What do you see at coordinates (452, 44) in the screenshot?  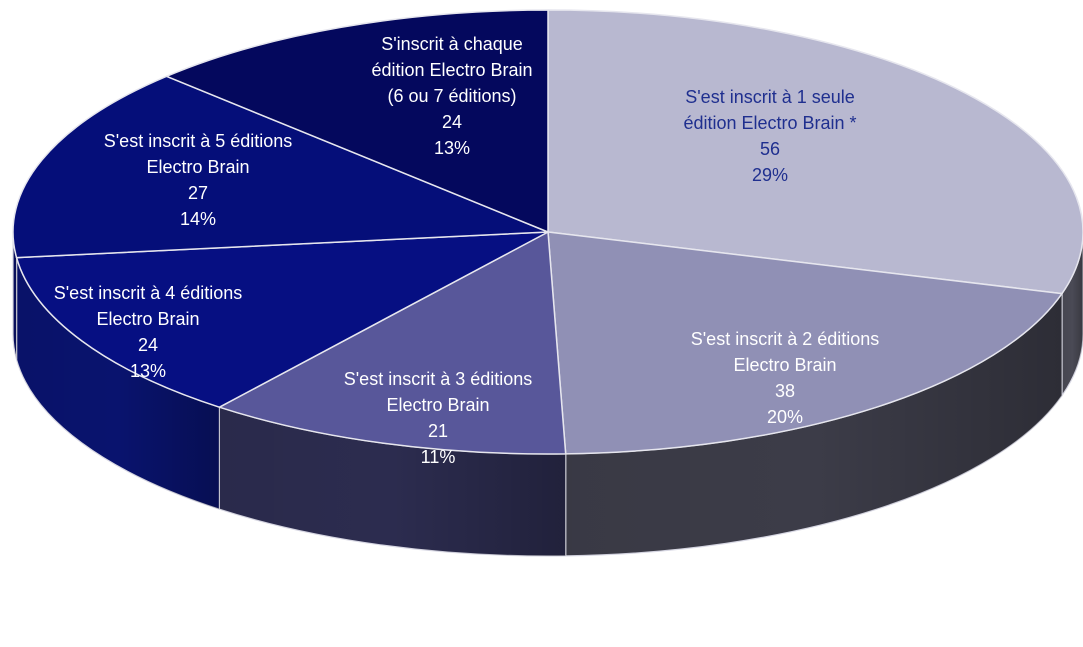 I see `slice-label-text: S'inscrit à chaque` at bounding box center [452, 44].